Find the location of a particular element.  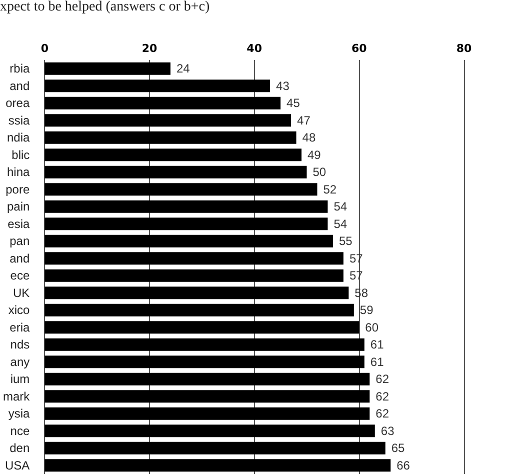

data-label: 50 is located at coordinates (319, 172).